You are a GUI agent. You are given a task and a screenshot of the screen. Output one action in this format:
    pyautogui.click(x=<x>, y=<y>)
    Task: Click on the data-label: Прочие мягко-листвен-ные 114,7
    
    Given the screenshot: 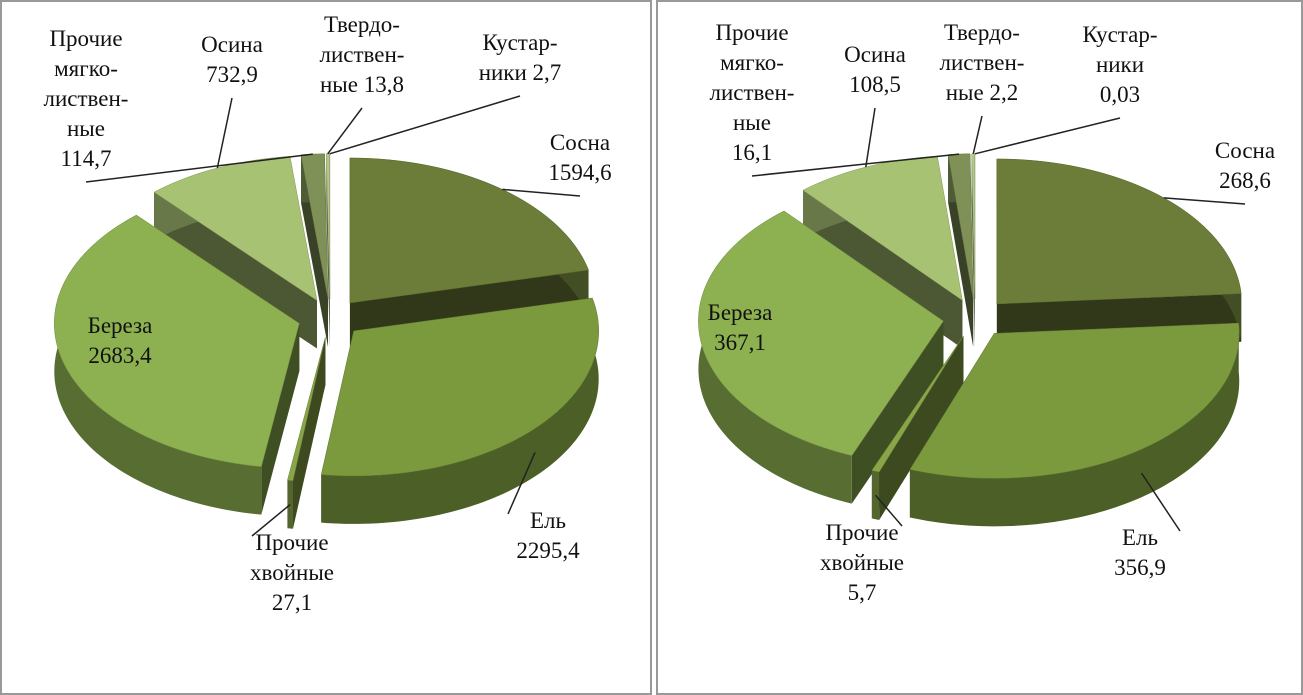 What is the action you would take?
    pyautogui.click(x=86, y=98)
    